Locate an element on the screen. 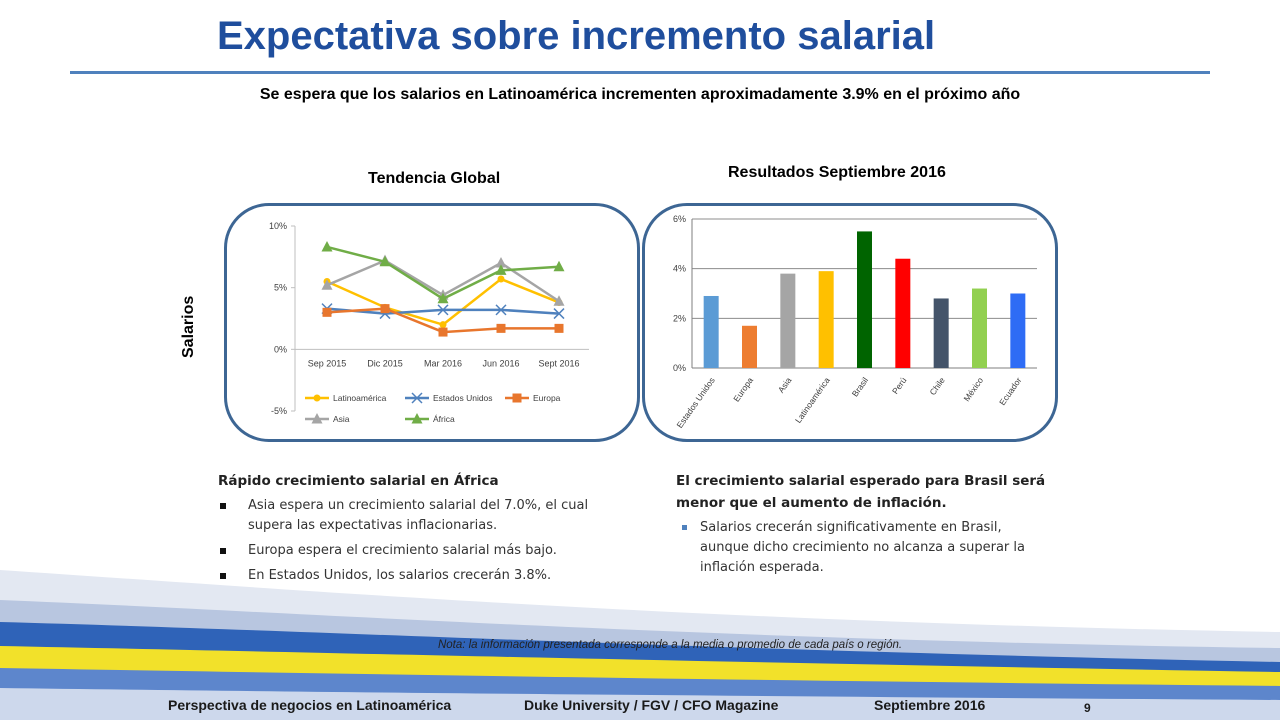 Image resolution: width=1280 pixels, height=720 pixels. y-tick-label: 5% is located at coordinates (280, 288).